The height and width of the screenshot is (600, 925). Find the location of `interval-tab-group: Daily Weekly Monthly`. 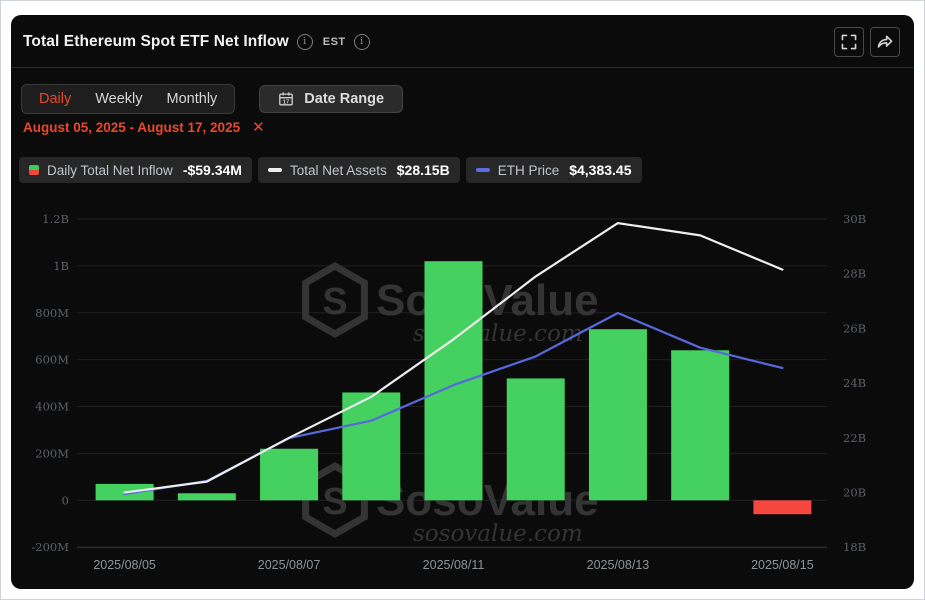

interval-tab-group: Daily Weekly Monthly is located at coordinates (128, 99).